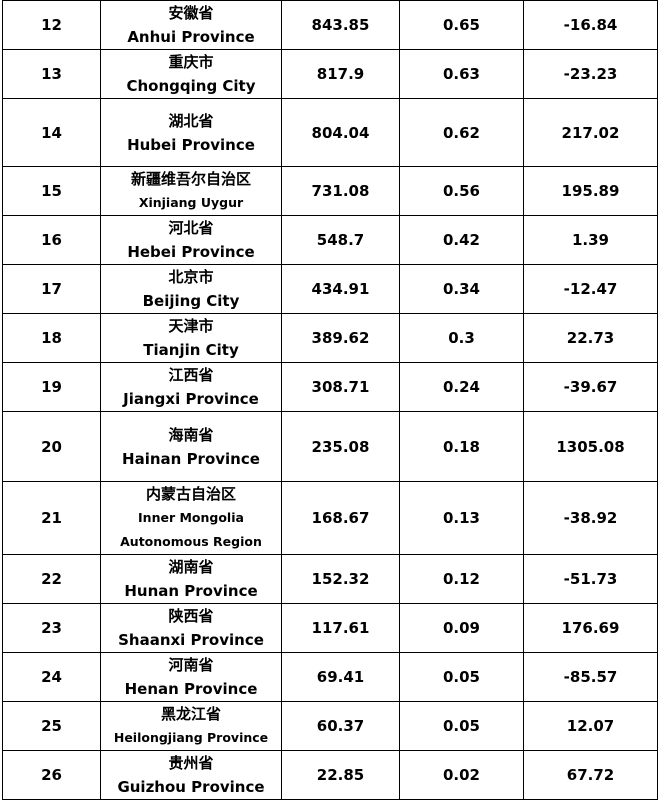 The height and width of the screenshot is (800, 659). What do you see at coordinates (51, 338) in the screenshot?
I see `rank-cell: 18` at bounding box center [51, 338].